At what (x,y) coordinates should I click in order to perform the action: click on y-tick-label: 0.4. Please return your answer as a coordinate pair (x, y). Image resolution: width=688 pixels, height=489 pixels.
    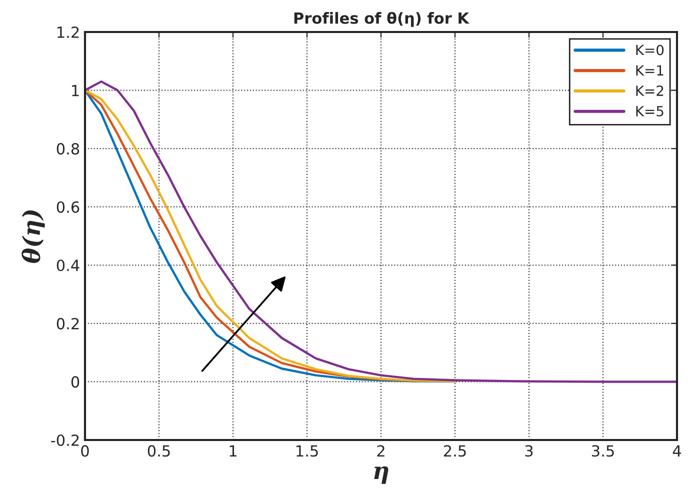
    Looking at the image, I should click on (68, 266).